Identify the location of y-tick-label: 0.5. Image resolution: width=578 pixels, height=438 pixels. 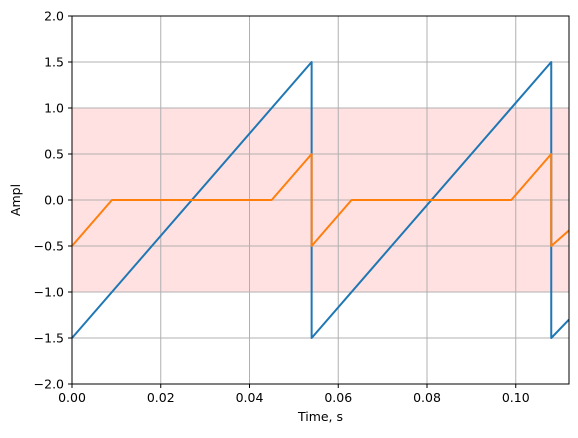
(54, 154).